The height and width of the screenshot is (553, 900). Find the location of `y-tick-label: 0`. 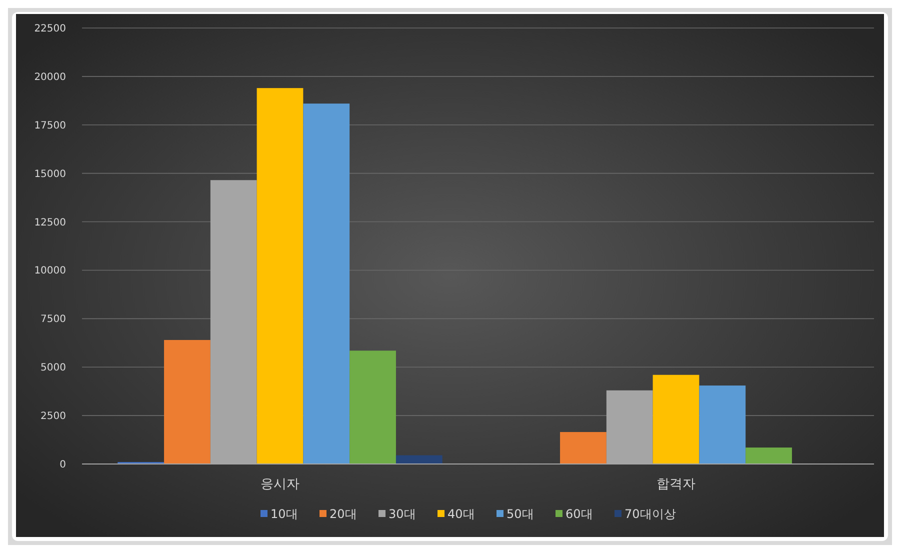

y-tick-label: 0 is located at coordinates (63, 465).